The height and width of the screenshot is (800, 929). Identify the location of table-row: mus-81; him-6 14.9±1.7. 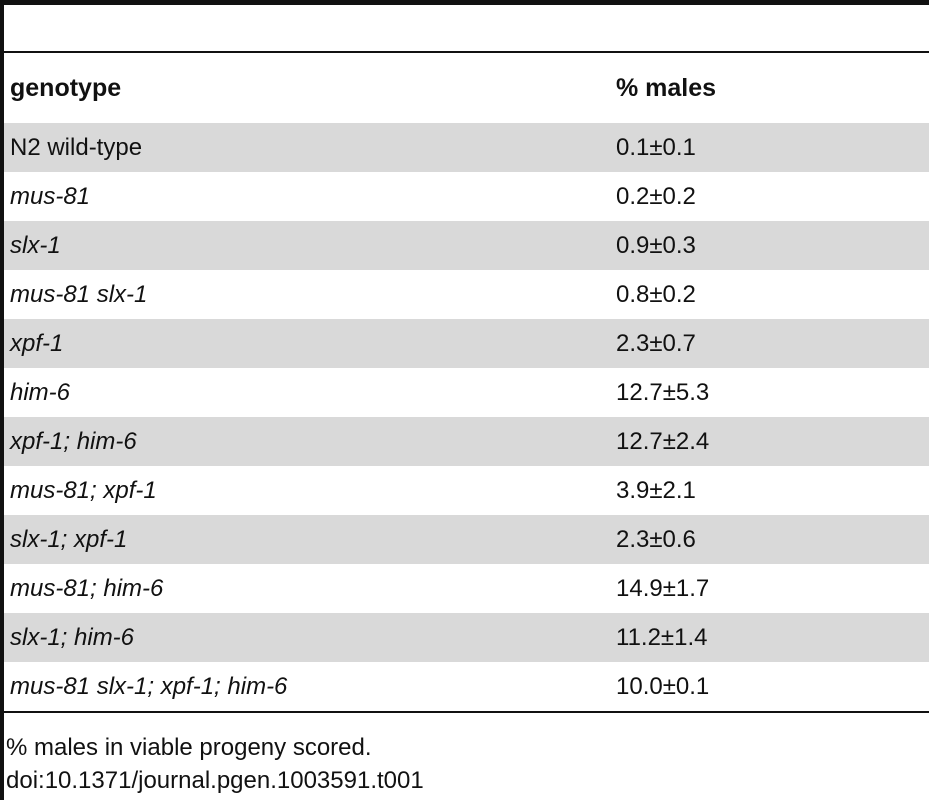
(466, 588).